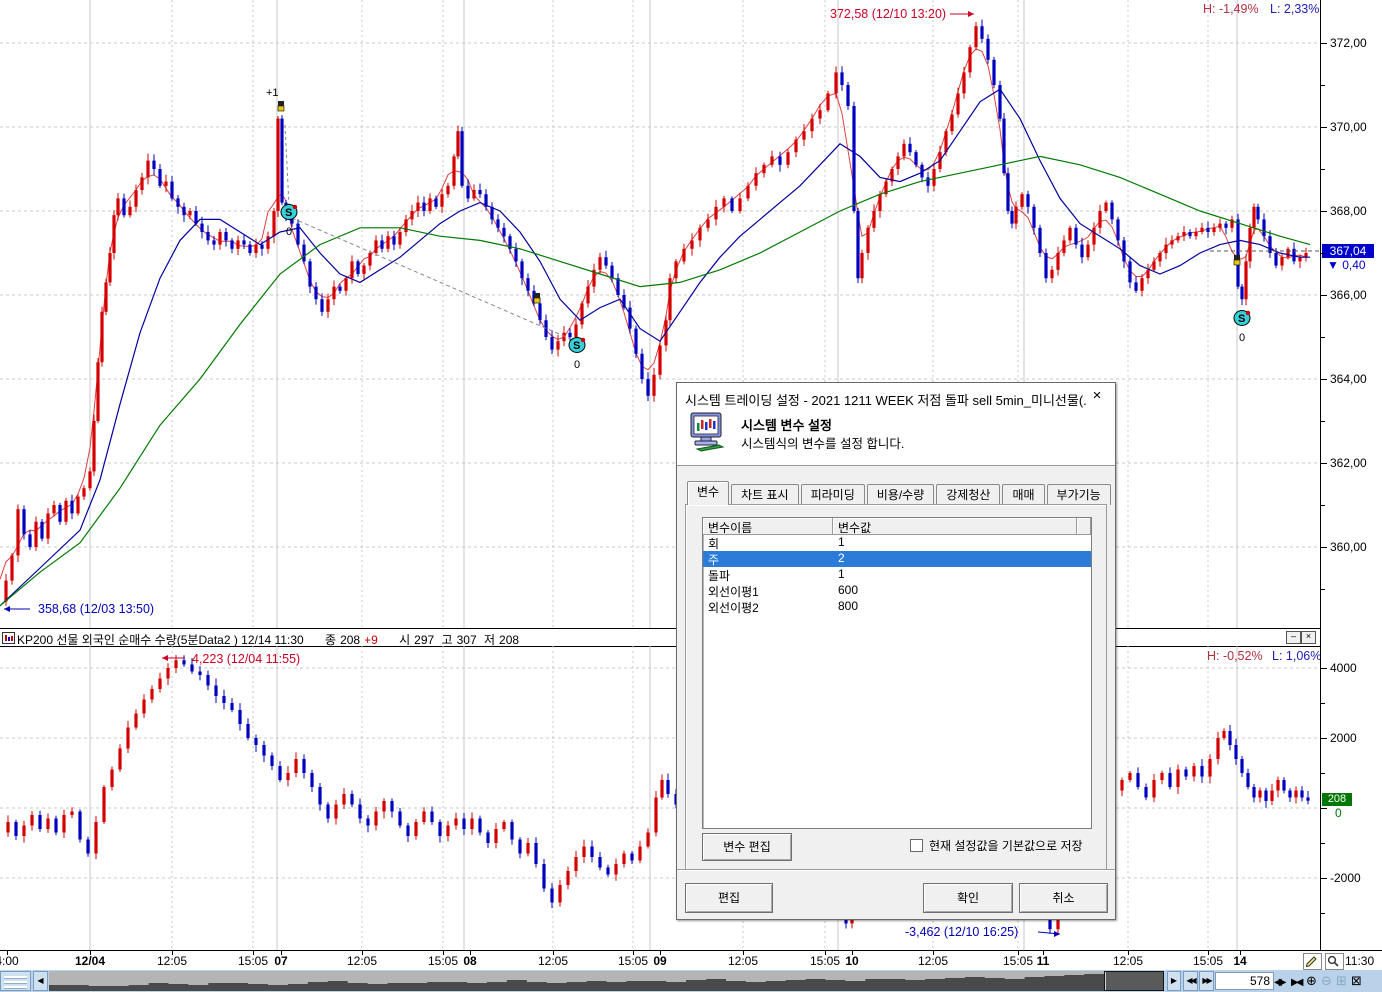 The width and height of the screenshot is (1382, 992). I want to click on variable-row: 돌파 1, so click(897, 575).